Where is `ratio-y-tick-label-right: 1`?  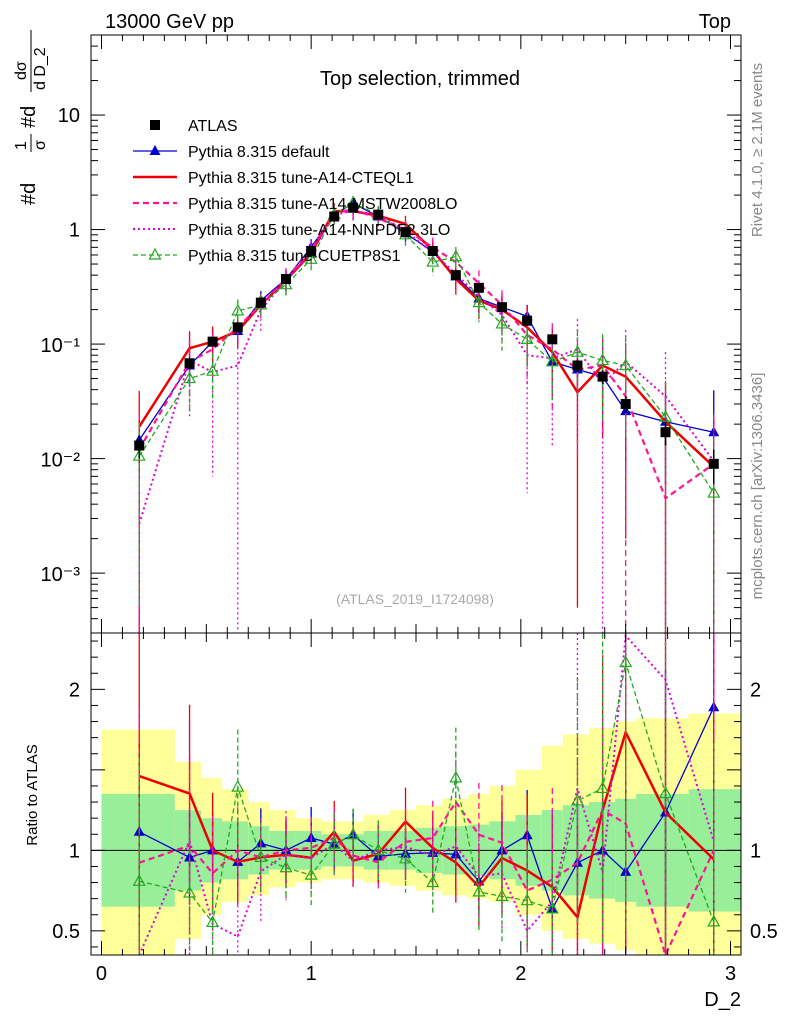
ratio-y-tick-label-right: 1 is located at coordinates (755, 851).